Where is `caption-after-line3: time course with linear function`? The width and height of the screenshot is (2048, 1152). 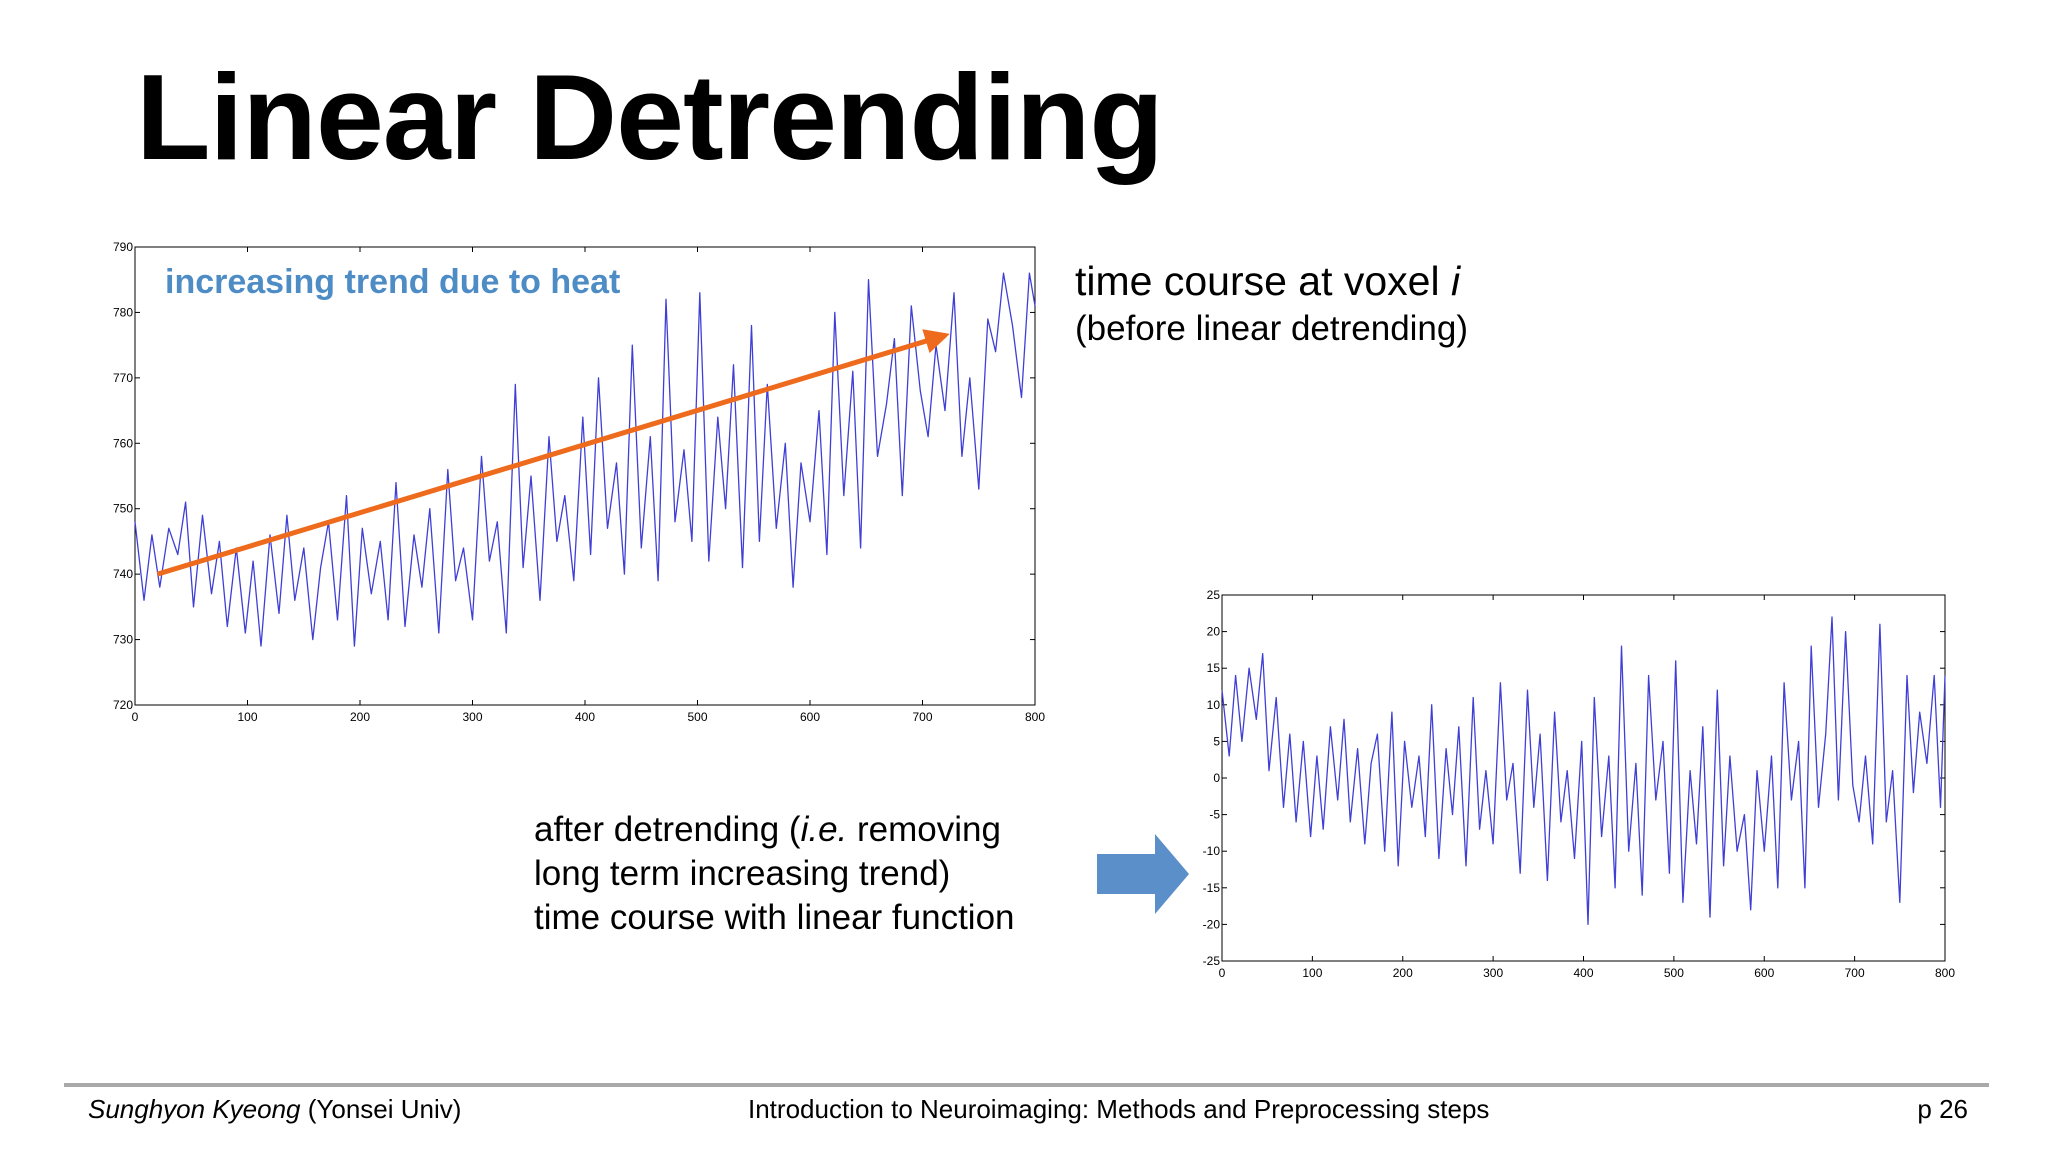
caption-after-line3: time course with linear function is located at coordinates (774, 917).